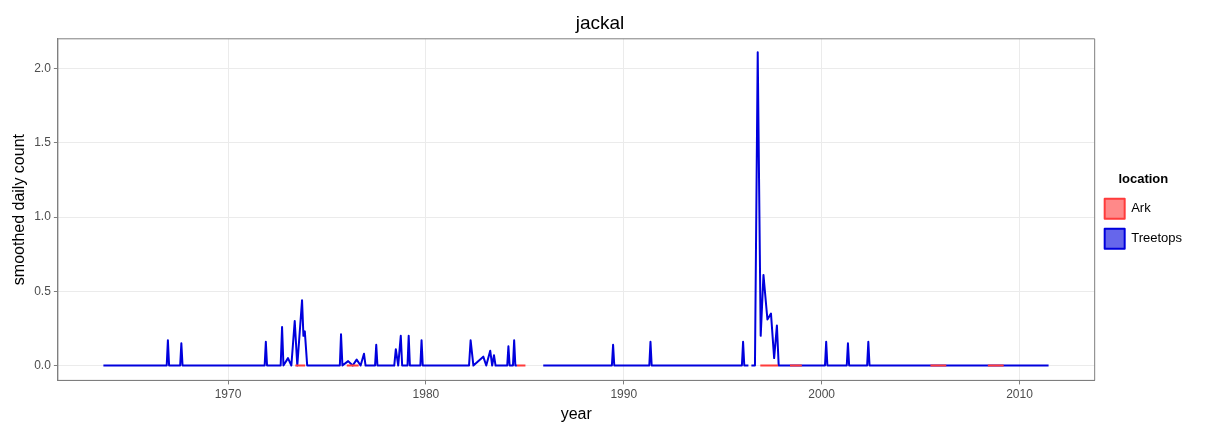 This screenshot has height=432, width=1207. What do you see at coordinates (228, 393) in the screenshot?
I see `x-tick-label: 1970` at bounding box center [228, 393].